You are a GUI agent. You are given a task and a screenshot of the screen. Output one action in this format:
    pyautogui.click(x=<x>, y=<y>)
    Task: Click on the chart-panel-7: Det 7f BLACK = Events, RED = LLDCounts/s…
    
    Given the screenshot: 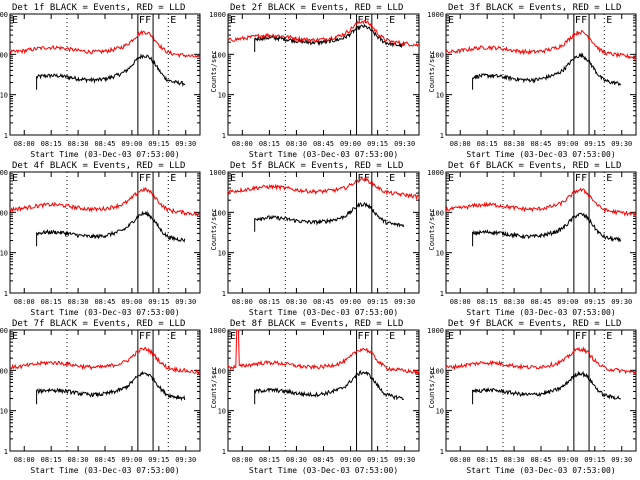 What is the action you would take?
    pyautogui.click(x=100, y=397)
    